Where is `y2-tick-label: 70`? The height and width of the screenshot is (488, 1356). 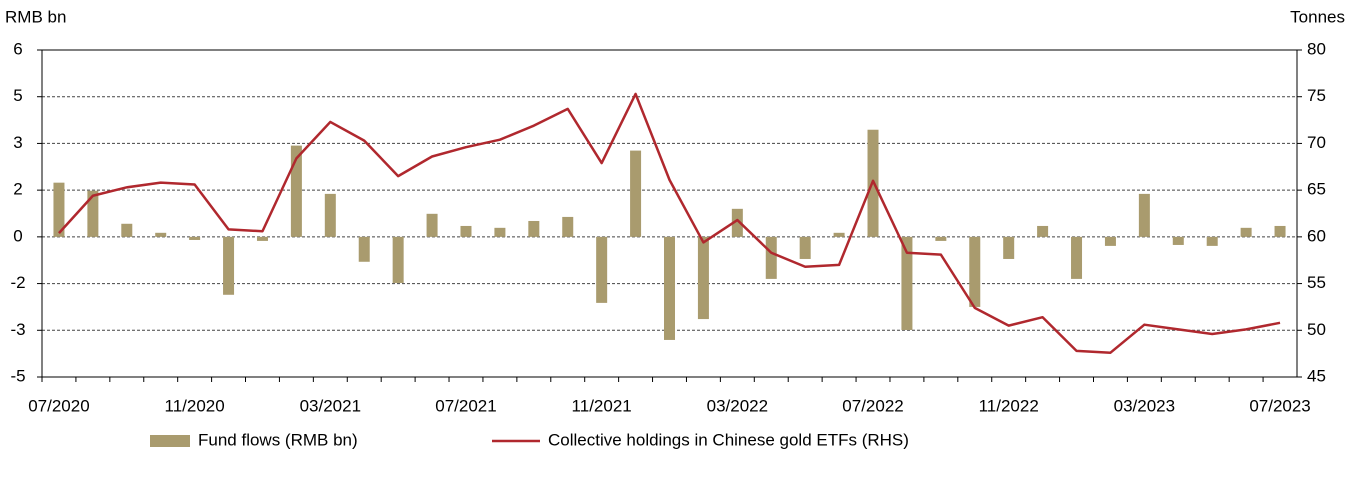 y2-tick-label: 70 is located at coordinates (1316, 142).